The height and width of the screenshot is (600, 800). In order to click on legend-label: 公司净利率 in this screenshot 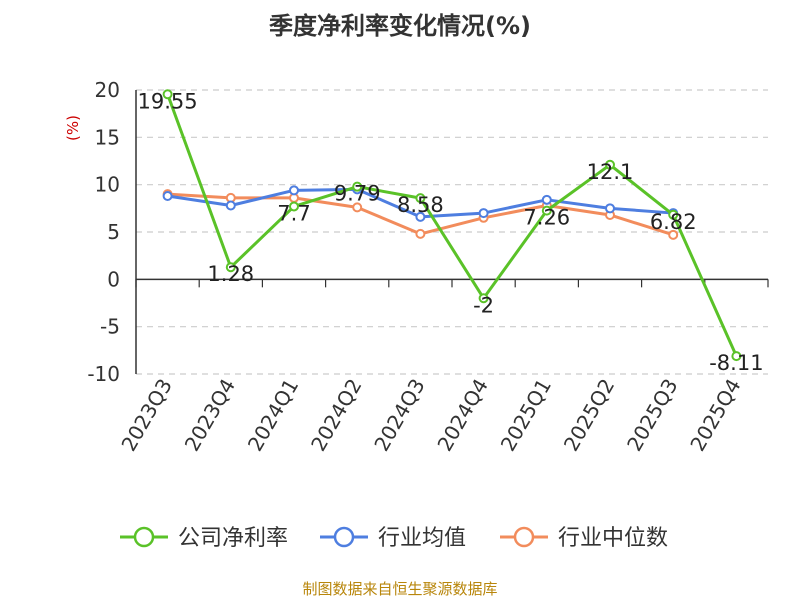, I will do `click(233, 538)`.